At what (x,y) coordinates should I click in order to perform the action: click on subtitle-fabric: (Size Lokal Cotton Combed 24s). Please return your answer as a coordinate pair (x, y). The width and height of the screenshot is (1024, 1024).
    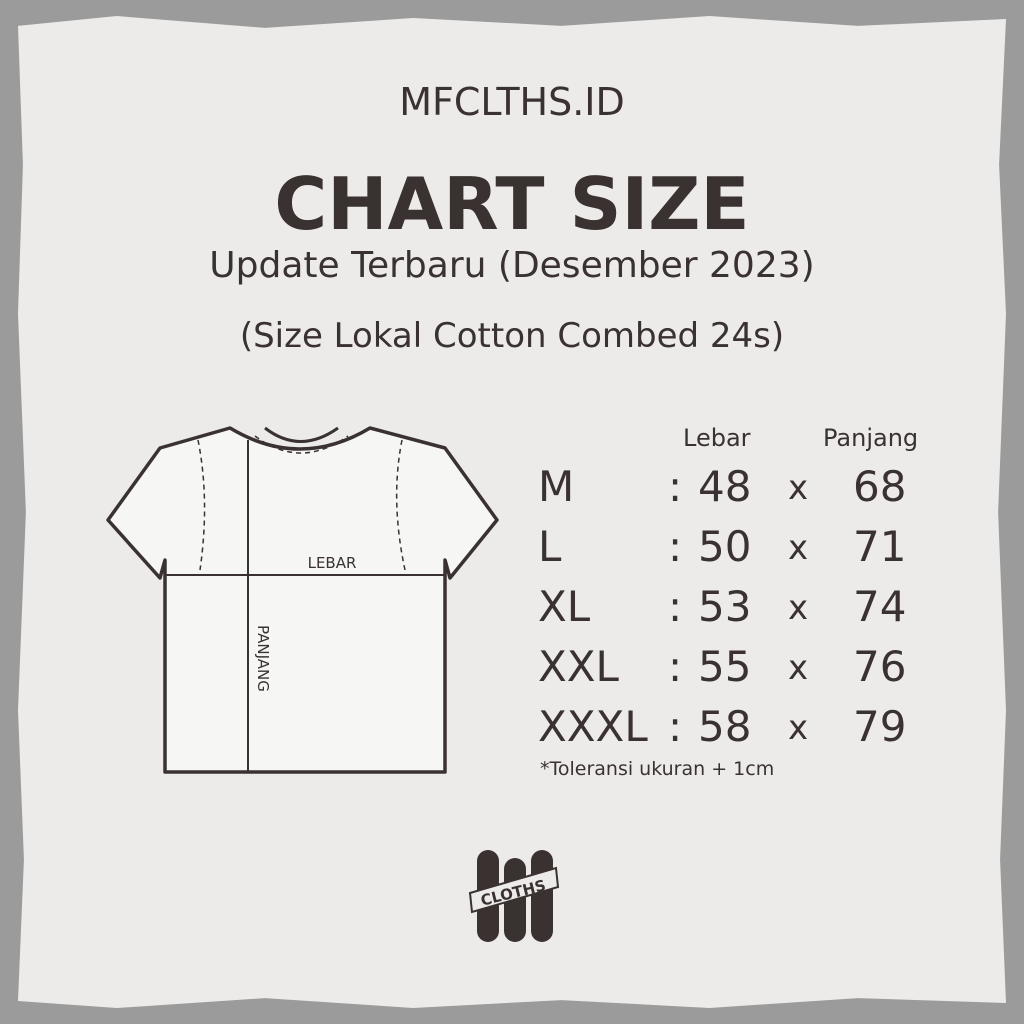
    Looking at the image, I should click on (512, 336).